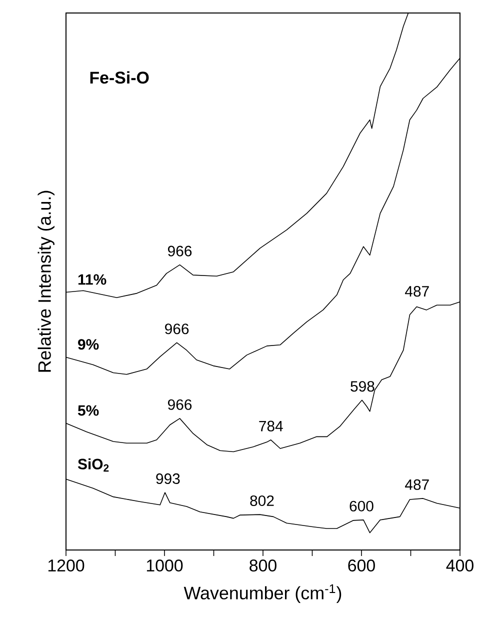  Describe the element at coordinates (263, 566) in the screenshot. I see `x-tick-label: 800` at that location.